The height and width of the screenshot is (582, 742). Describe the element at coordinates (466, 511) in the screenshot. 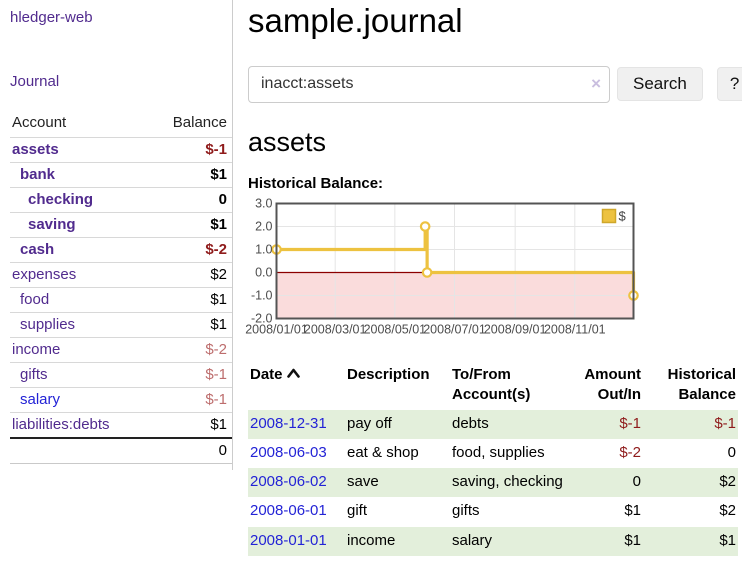

I see `register-accounts: gifts` at that location.